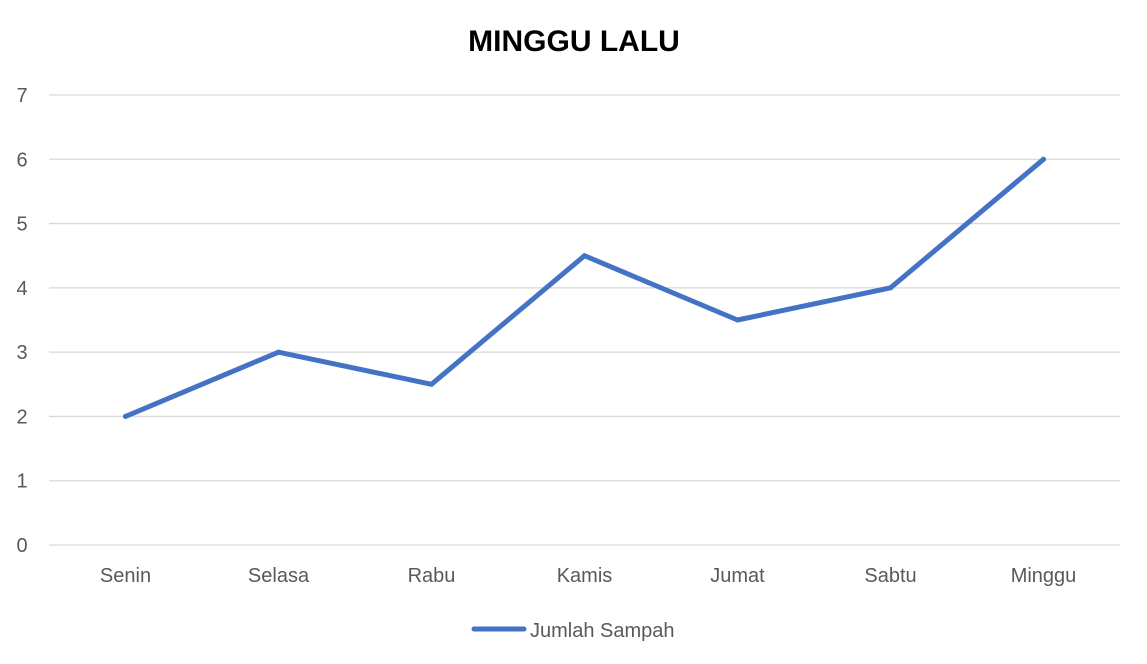 This screenshot has width=1147, height=664. What do you see at coordinates (21, 225) in the screenshot?
I see `y-tick-label: 5` at bounding box center [21, 225].